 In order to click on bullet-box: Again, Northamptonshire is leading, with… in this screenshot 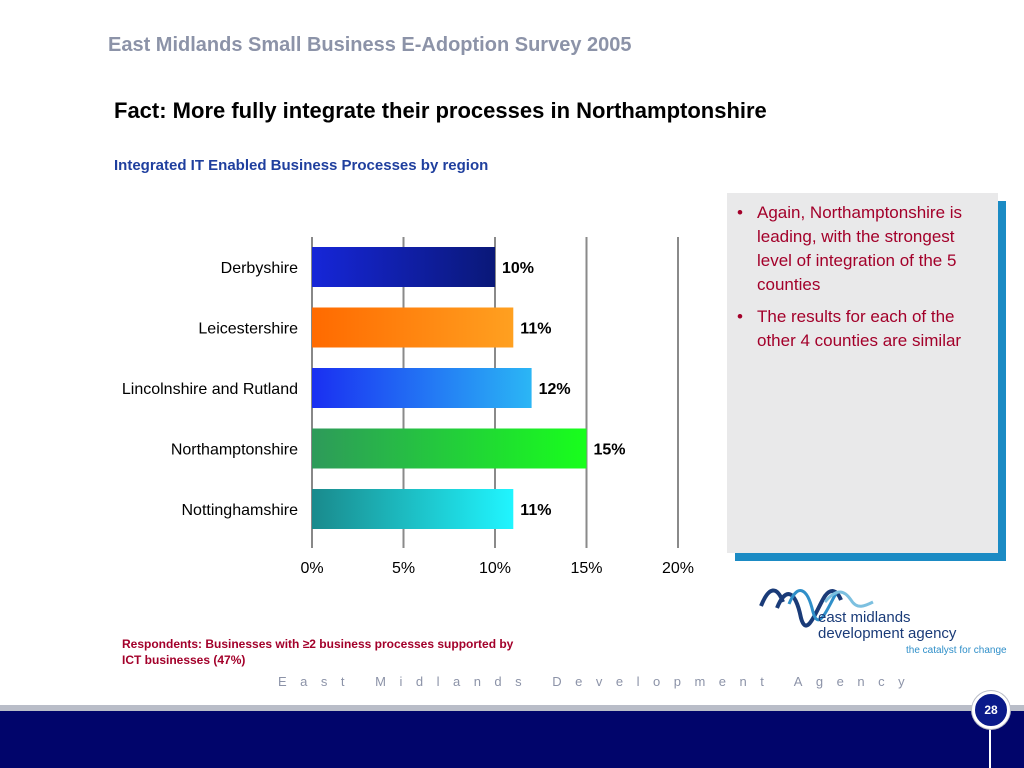, I will do `click(862, 373)`.